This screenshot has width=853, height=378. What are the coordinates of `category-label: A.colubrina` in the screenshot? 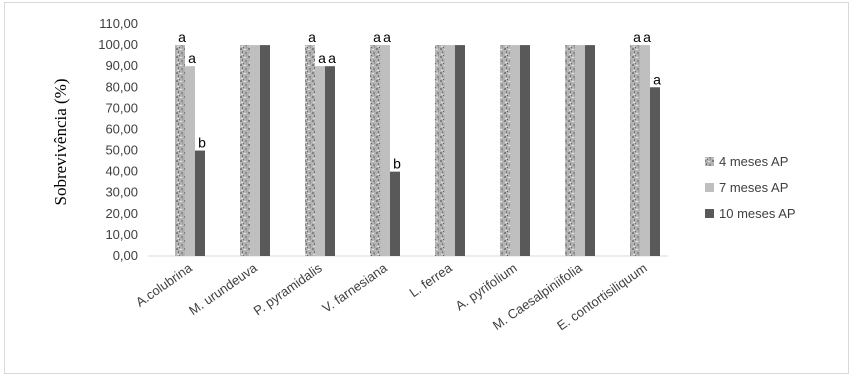 It's located at (164, 285).